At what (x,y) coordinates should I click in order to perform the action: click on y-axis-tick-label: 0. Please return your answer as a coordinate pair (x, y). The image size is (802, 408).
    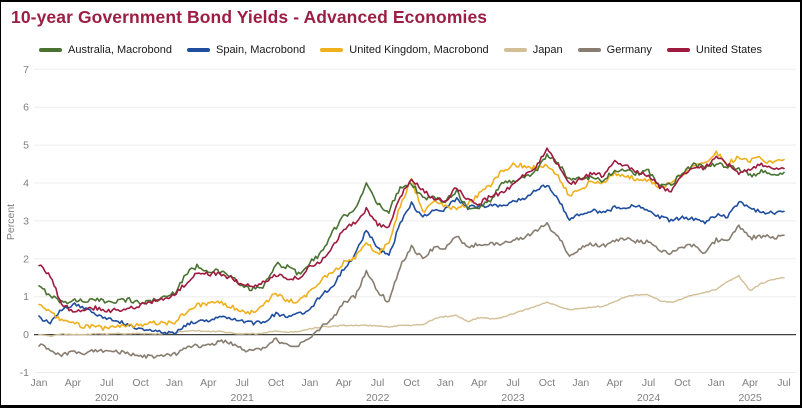
    Looking at the image, I should click on (26, 335).